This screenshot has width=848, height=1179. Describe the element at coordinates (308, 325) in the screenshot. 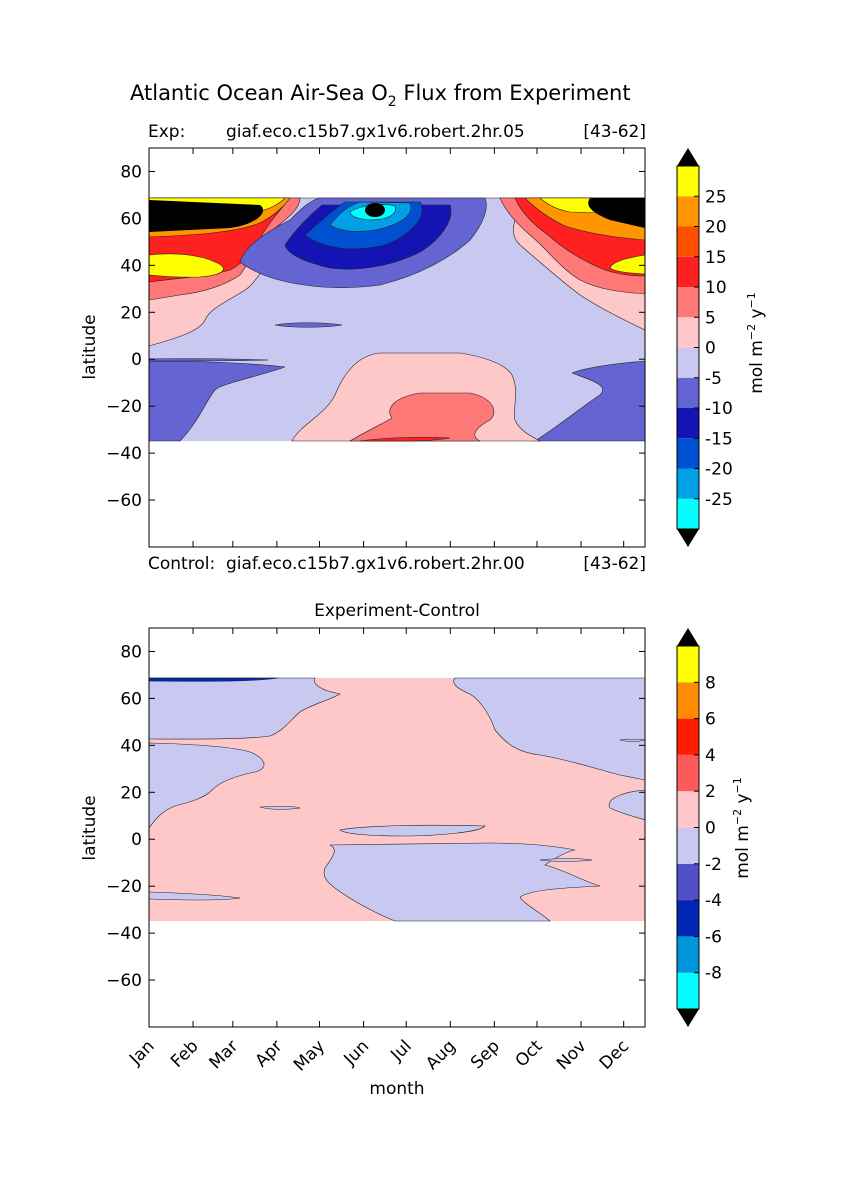

I see `filament-15n` at that location.